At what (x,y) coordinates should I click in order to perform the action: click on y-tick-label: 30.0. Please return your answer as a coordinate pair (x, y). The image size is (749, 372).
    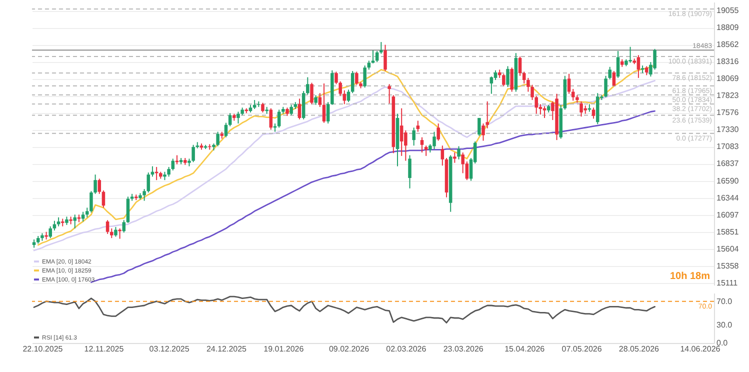
    Looking at the image, I should click on (724, 325).